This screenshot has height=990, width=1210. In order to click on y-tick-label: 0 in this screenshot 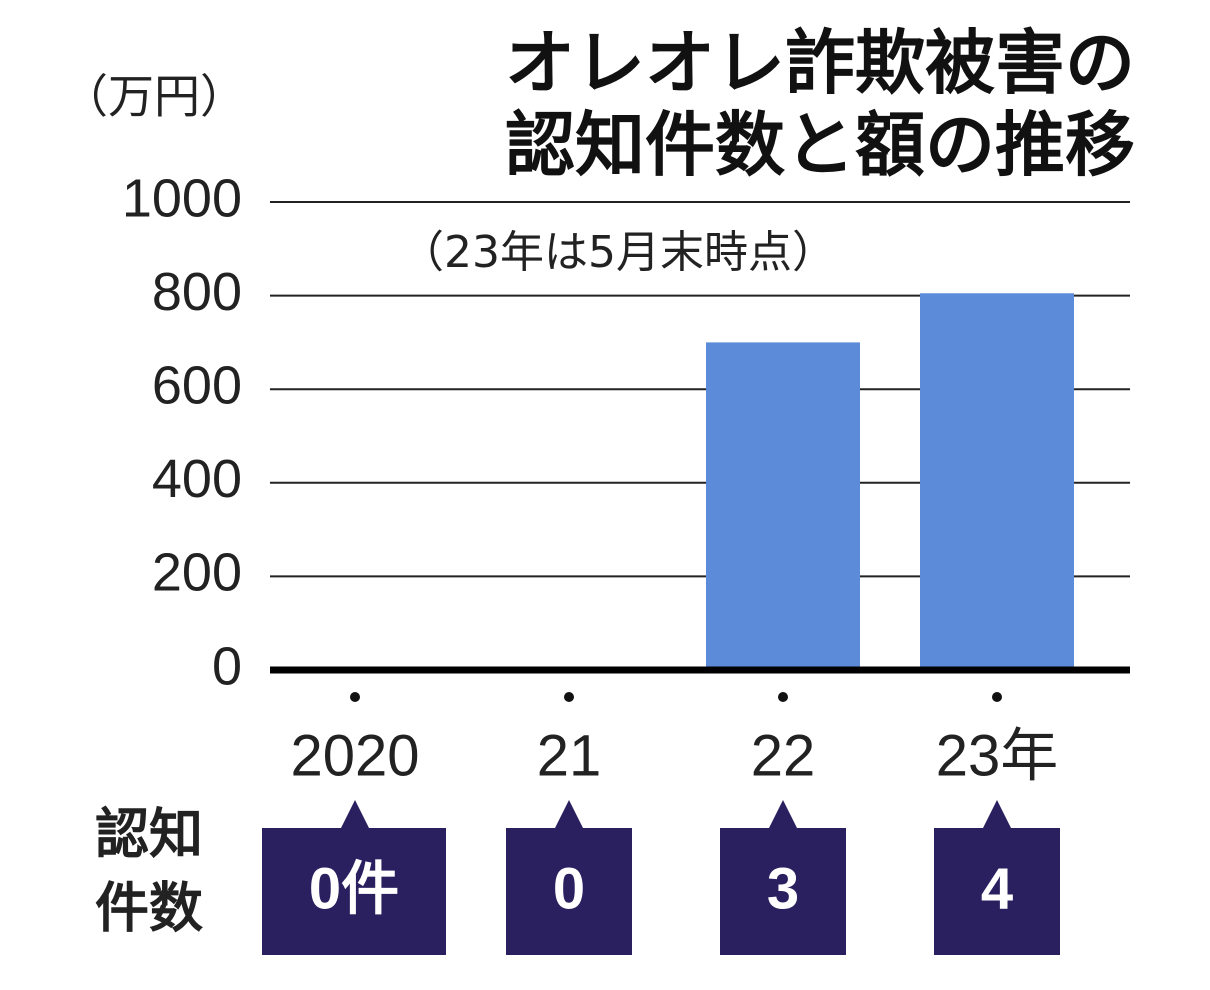, I will do `click(227, 666)`.